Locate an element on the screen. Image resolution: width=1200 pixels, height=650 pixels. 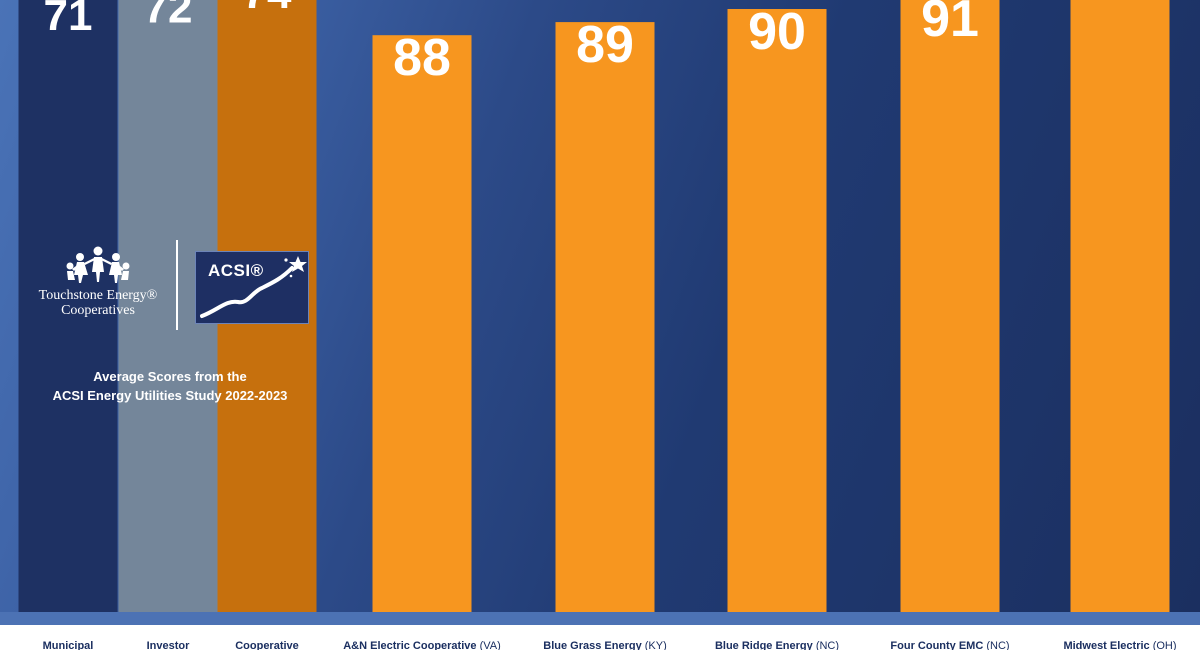
bar-value-label: 88 is located at coordinates (422, 58).